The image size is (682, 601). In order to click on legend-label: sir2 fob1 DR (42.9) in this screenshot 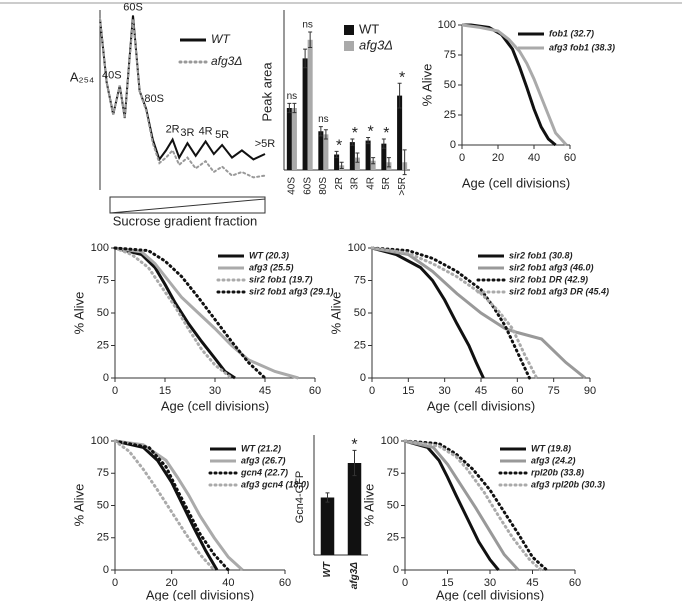, I will do `click(548, 279)`.